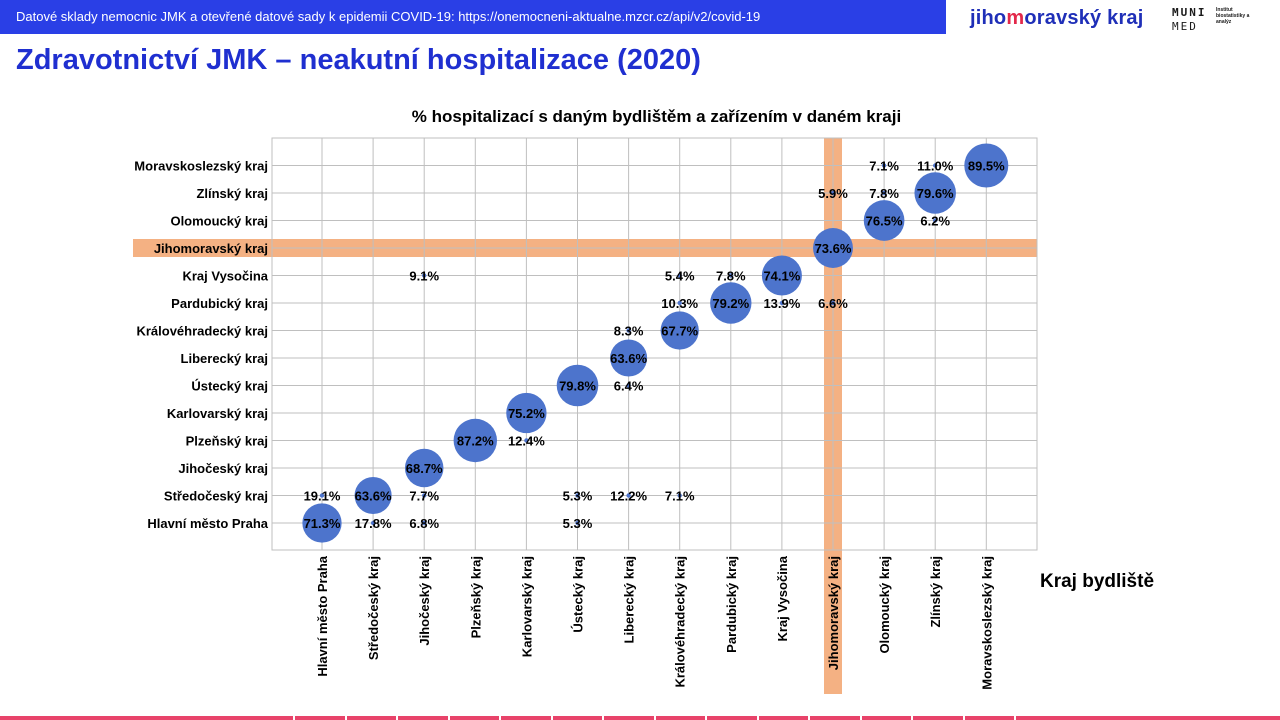 This screenshot has width=1280, height=720. I want to click on x-tick-label: Pardubický kraj, so click(731, 604).